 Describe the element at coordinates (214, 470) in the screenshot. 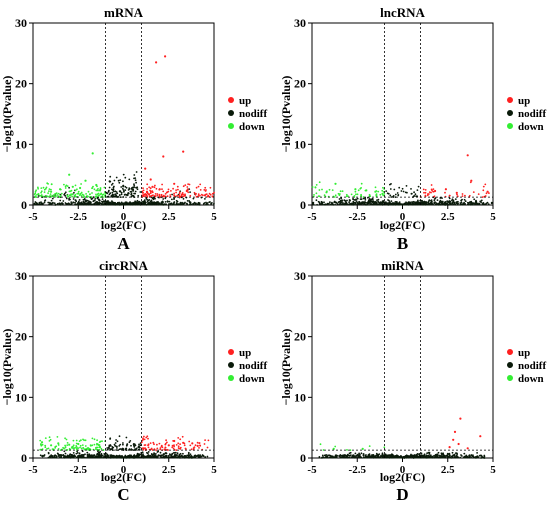

I see `x-tick-label: 5` at that location.